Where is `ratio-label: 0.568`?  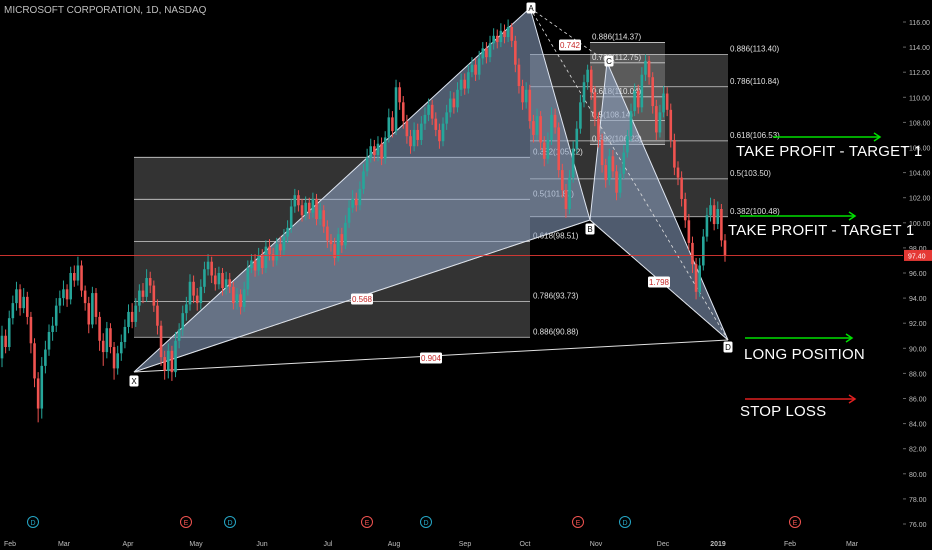 ratio-label: 0.568 is located at coordinates (362, 299).